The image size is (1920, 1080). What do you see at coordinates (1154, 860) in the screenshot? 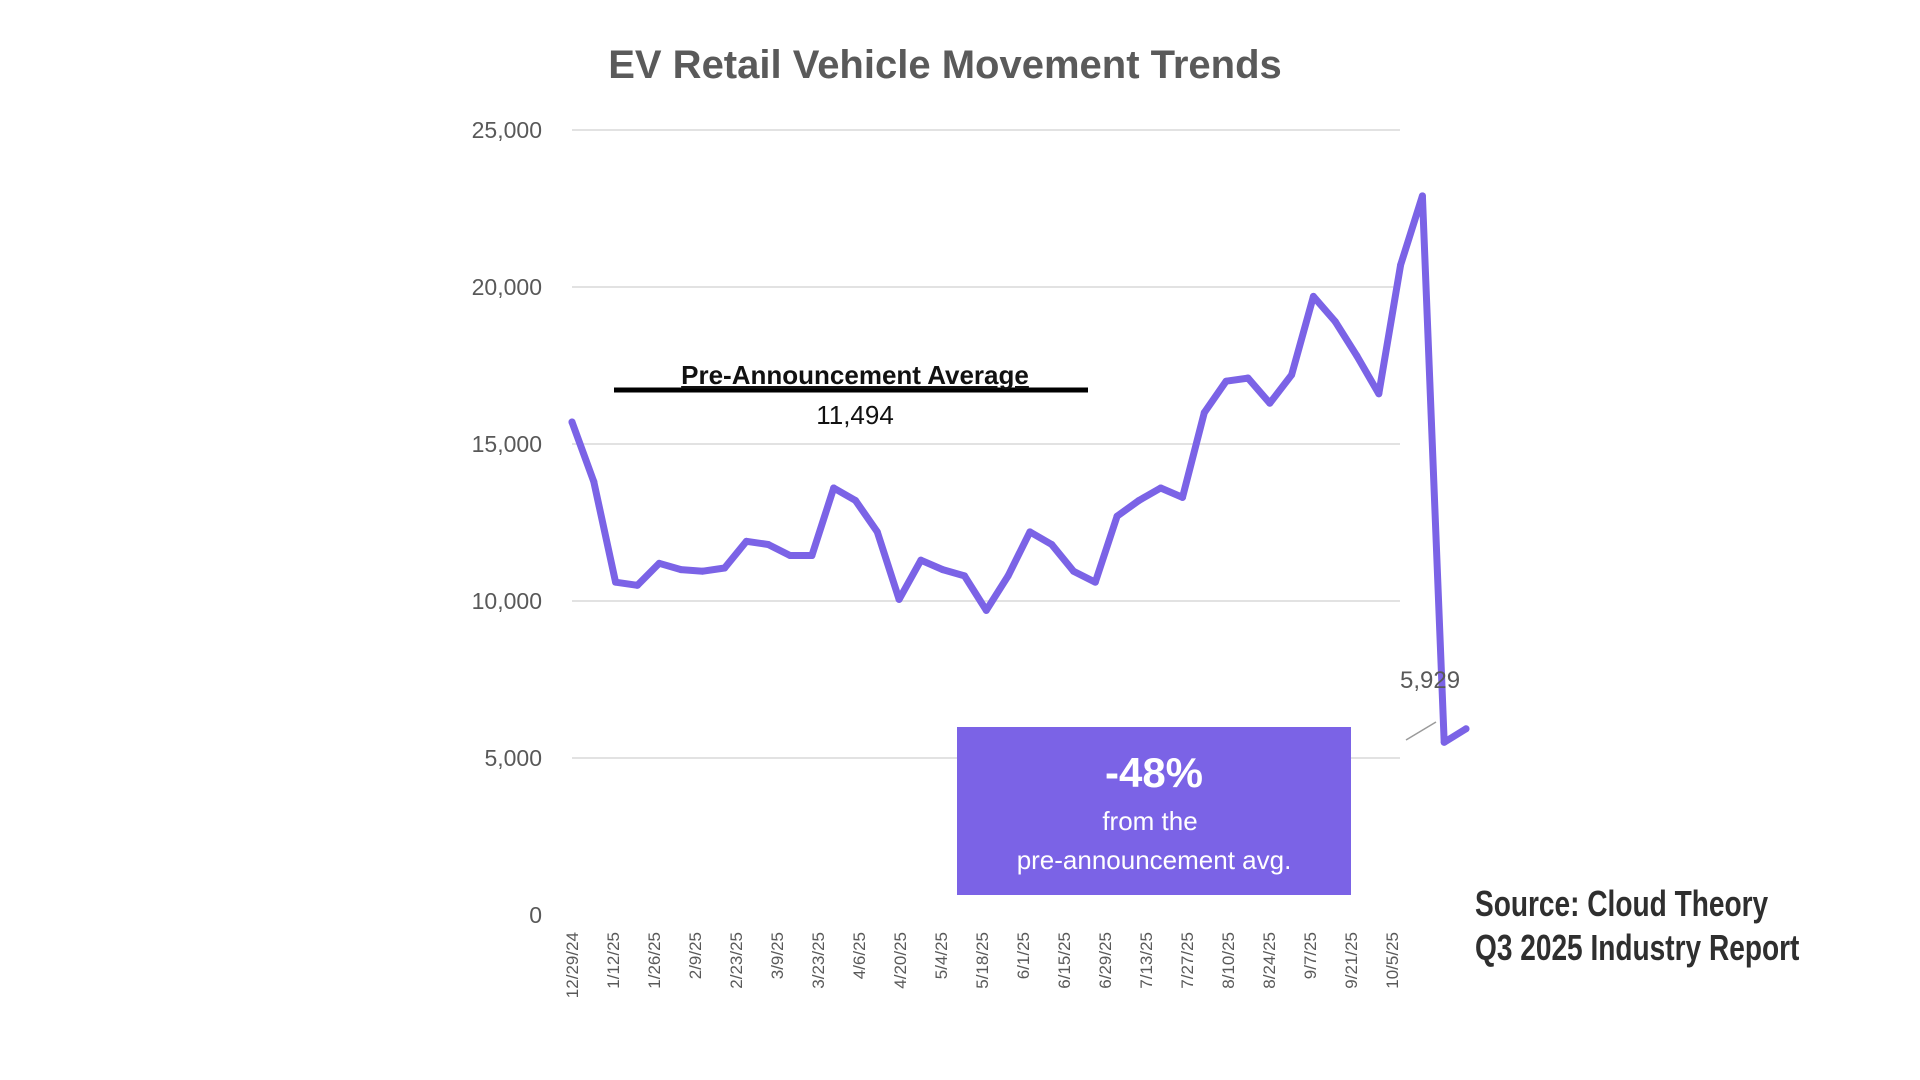
I see `callout-line-2: pre-announcement avg.` at bounding box center [1154, 860].